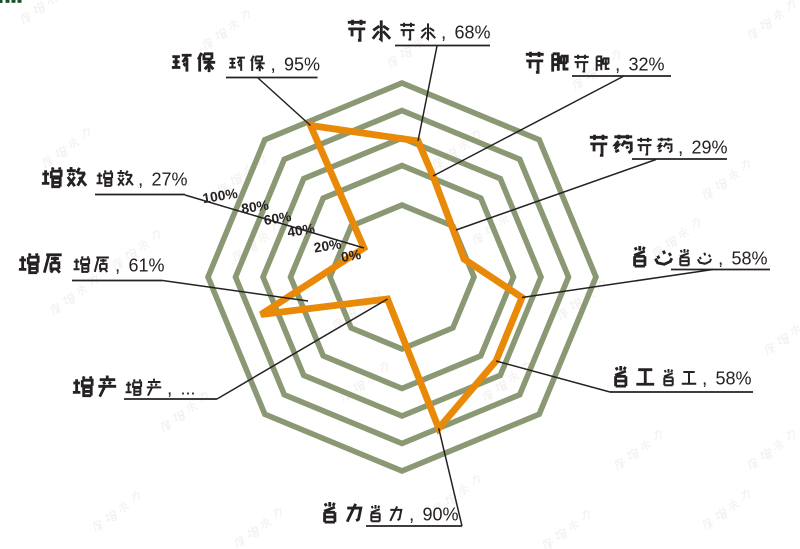 The image size is (800, 549). Describe the element at coordinates (647, 65) in the screenshot. I see `svg-text: 32%` at that location.